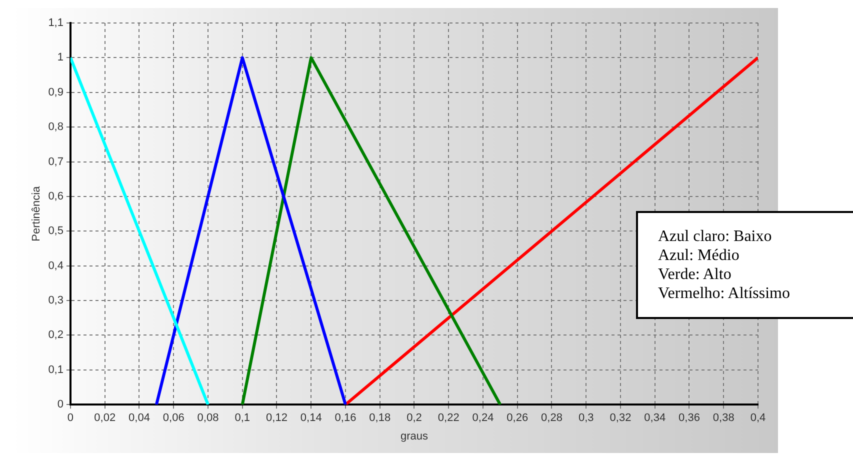  What do you see at coordinates (551, 418) in the screenshot?
I see `x-tick-label: 0,28` at bounding box center [551, 418].